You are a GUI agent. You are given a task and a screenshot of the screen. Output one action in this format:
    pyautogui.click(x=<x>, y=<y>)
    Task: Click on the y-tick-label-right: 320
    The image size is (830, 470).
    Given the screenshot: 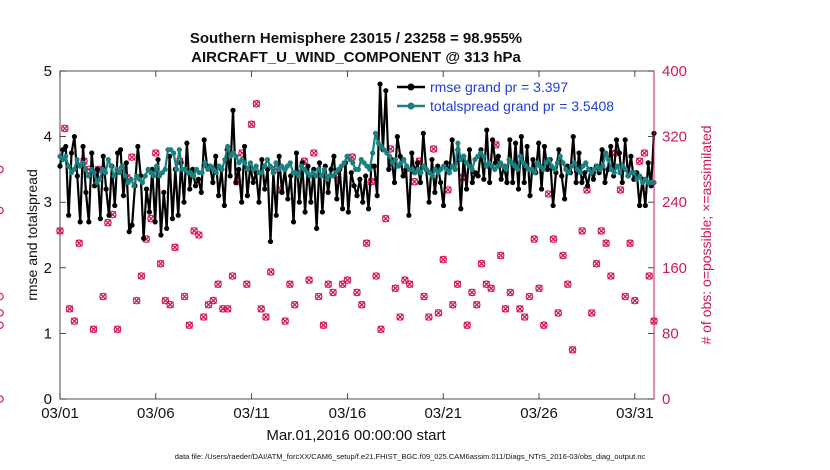 What is the action you would take?
    pyautogui.click(x=674, y=137)
    